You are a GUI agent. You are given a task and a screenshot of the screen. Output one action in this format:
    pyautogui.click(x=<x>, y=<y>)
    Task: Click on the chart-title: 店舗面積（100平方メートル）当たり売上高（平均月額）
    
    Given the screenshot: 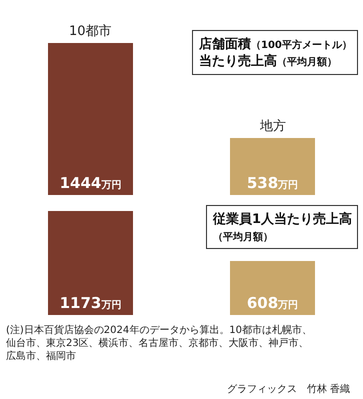 What is the action you would take?
    pyautogui.click(x=275, y=52)
    